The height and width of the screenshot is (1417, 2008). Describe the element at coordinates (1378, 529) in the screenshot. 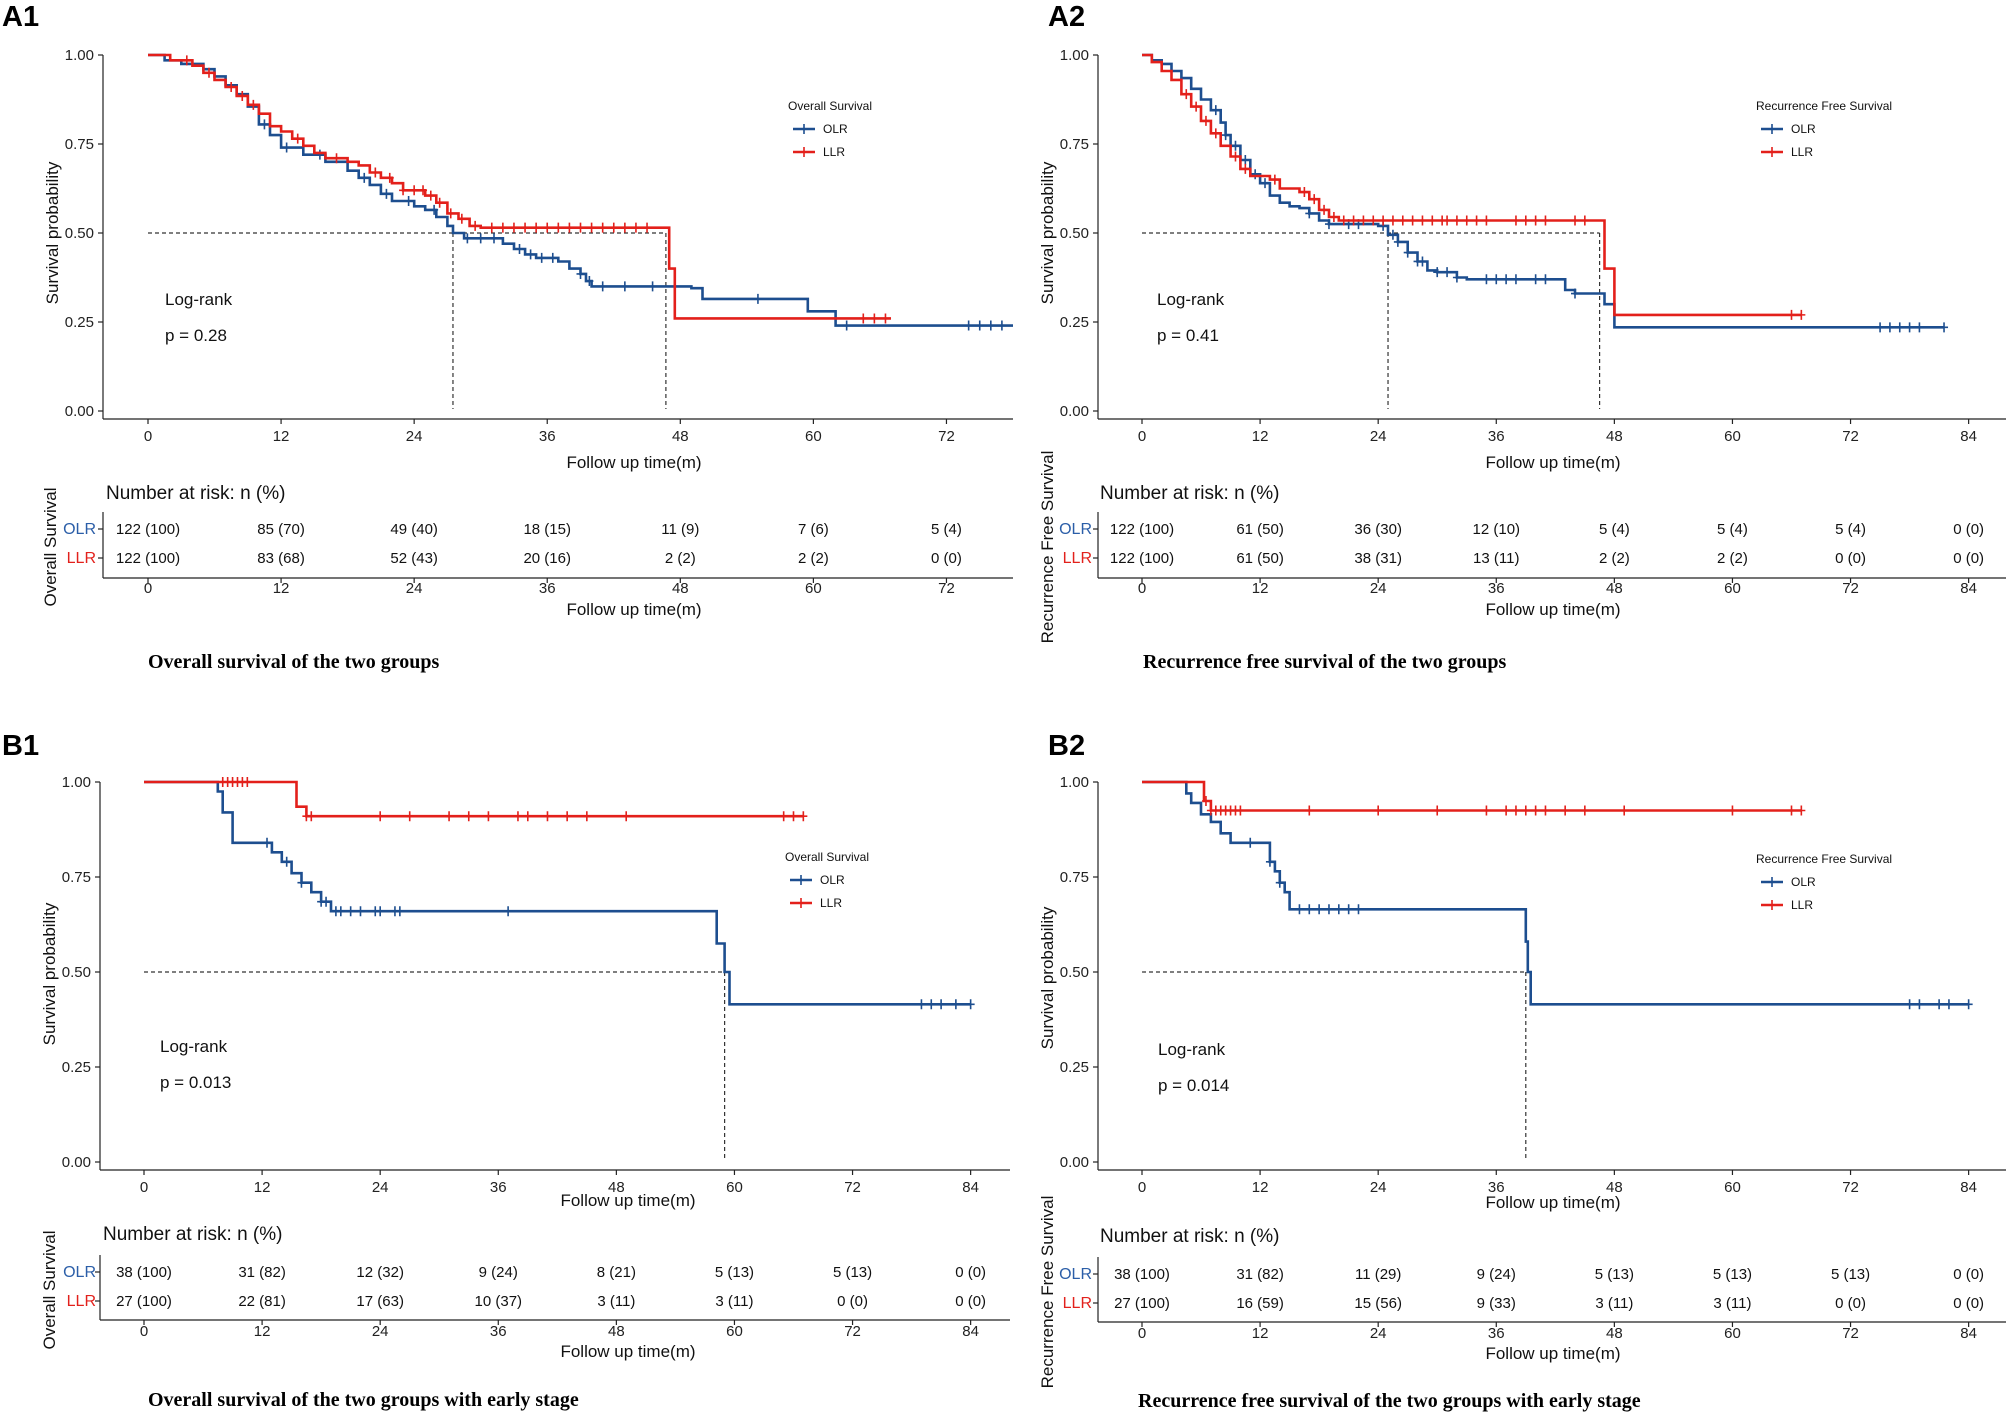

I see `risk-cell: 36 (30)` at that location.